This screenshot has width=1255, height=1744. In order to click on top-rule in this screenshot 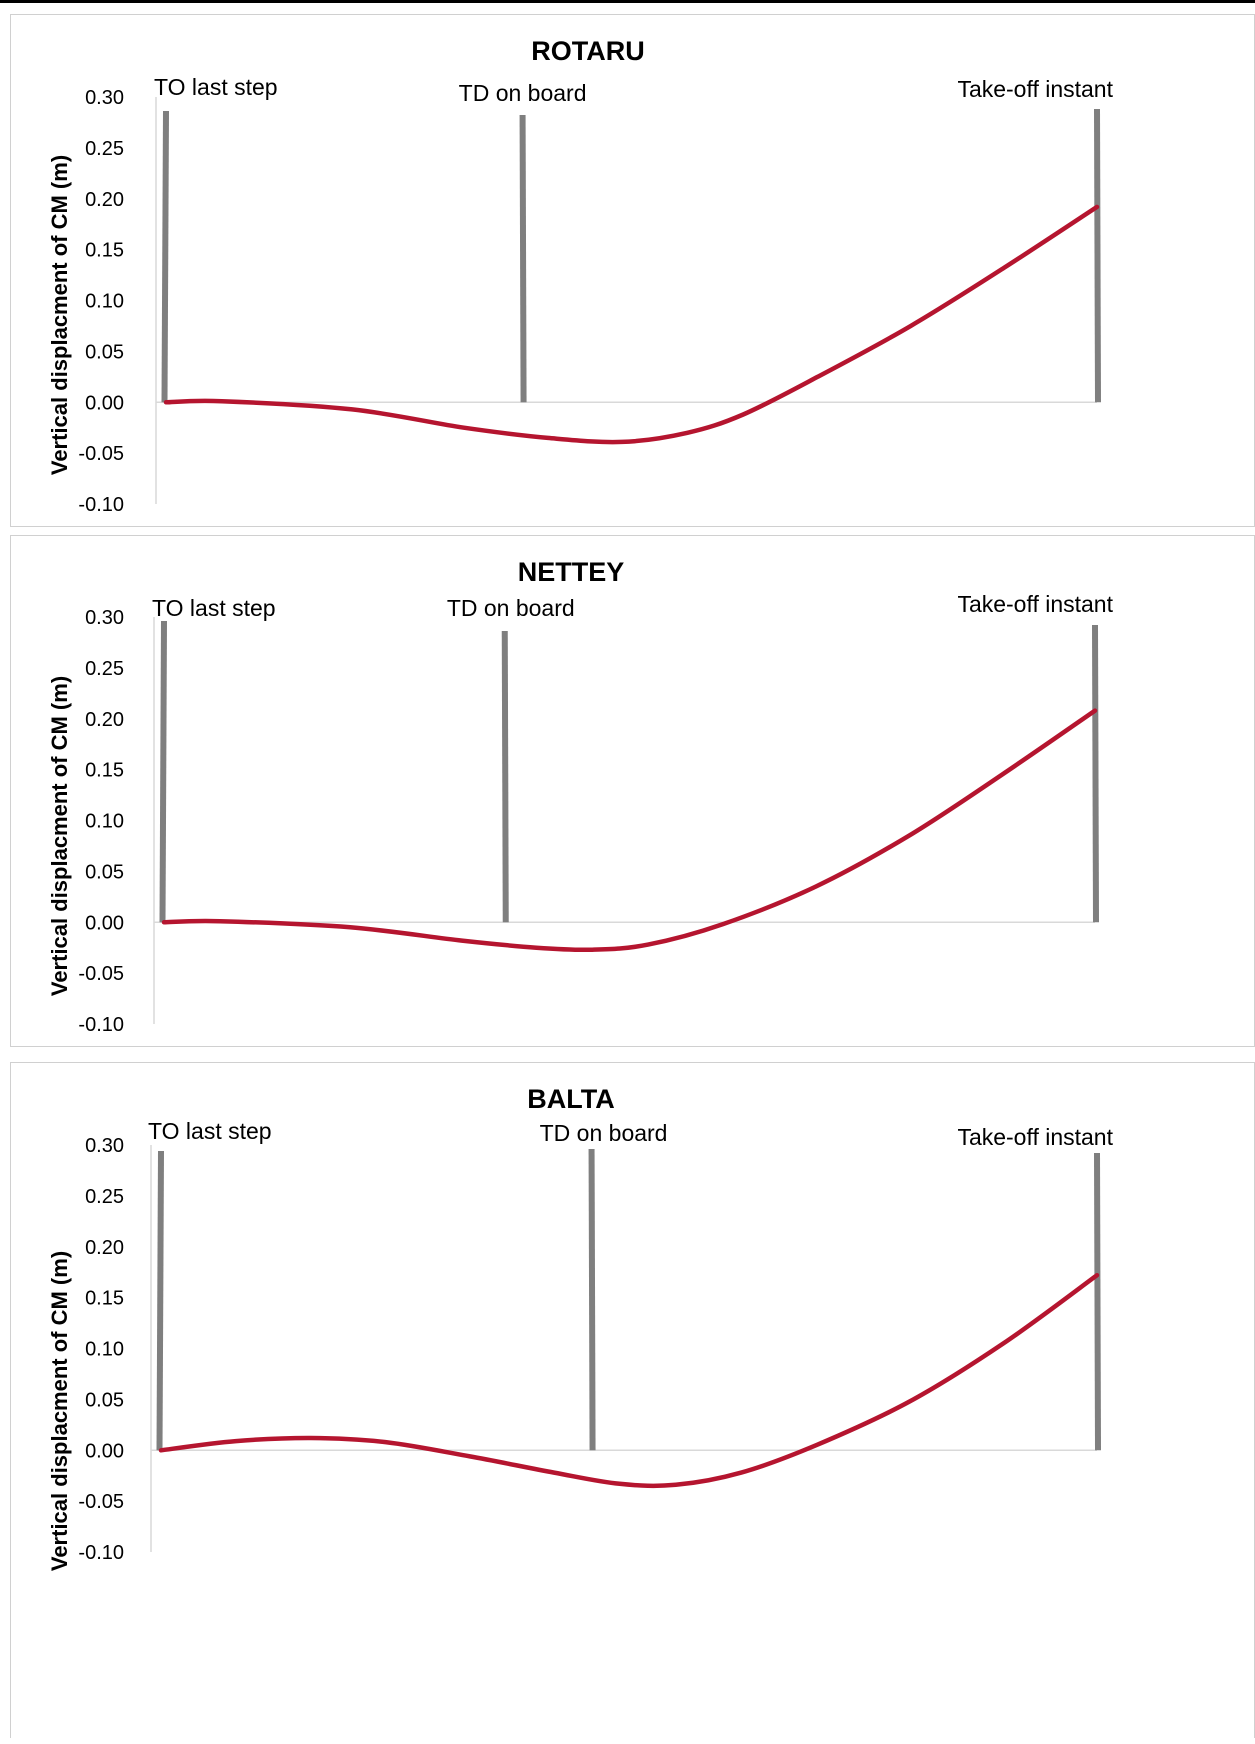, I will do `click(627, 1)`.